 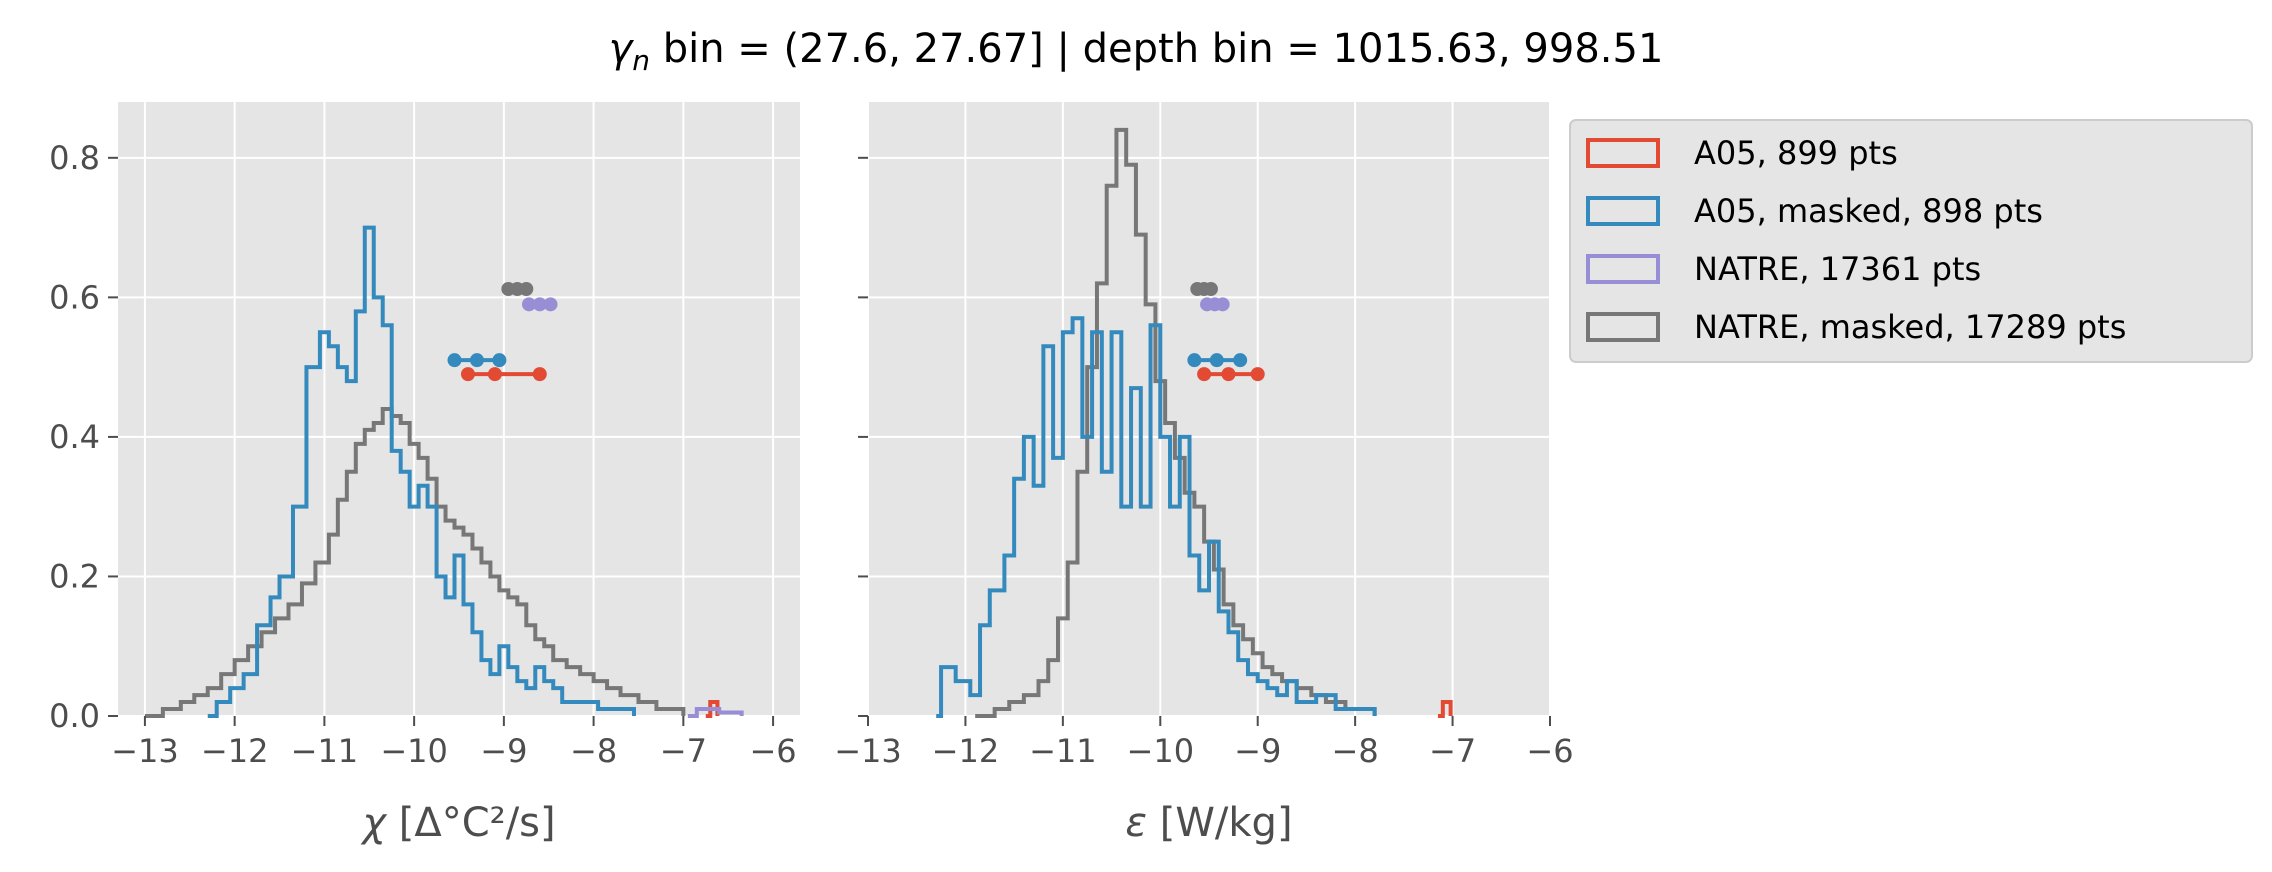 What do you see at coordinates (74, 576) in the screenshot?
I see `y-tick-label: 0.2` at bounding box center [74, 576].